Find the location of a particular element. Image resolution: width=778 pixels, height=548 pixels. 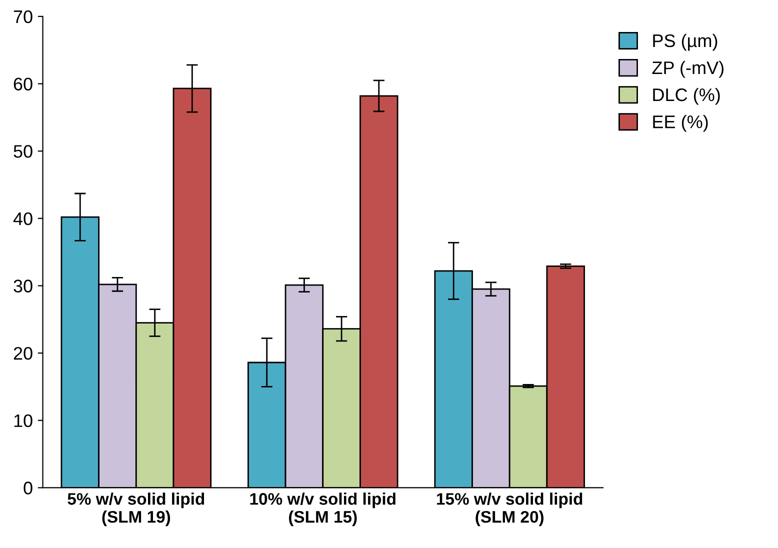

x-tick-label: 15% w/v solid lipid (SLM 20) is located at coordinates (509, 509).